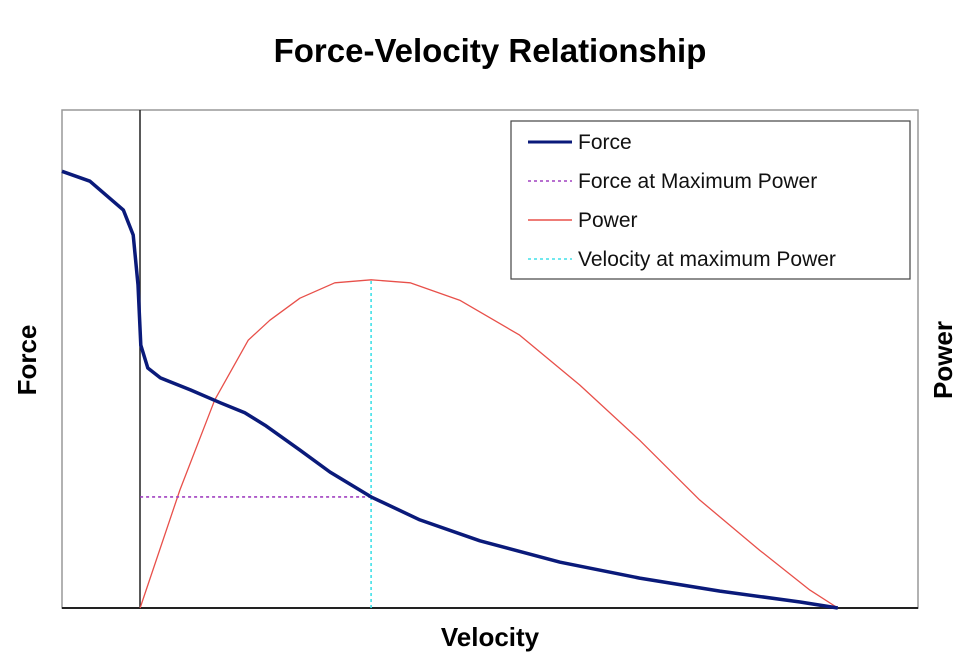 The width and height of the screenshot is (980, 664). Describe the element at coordinates (27, 360) in the screenshot. I see `y-axis-label: Force` at that location.